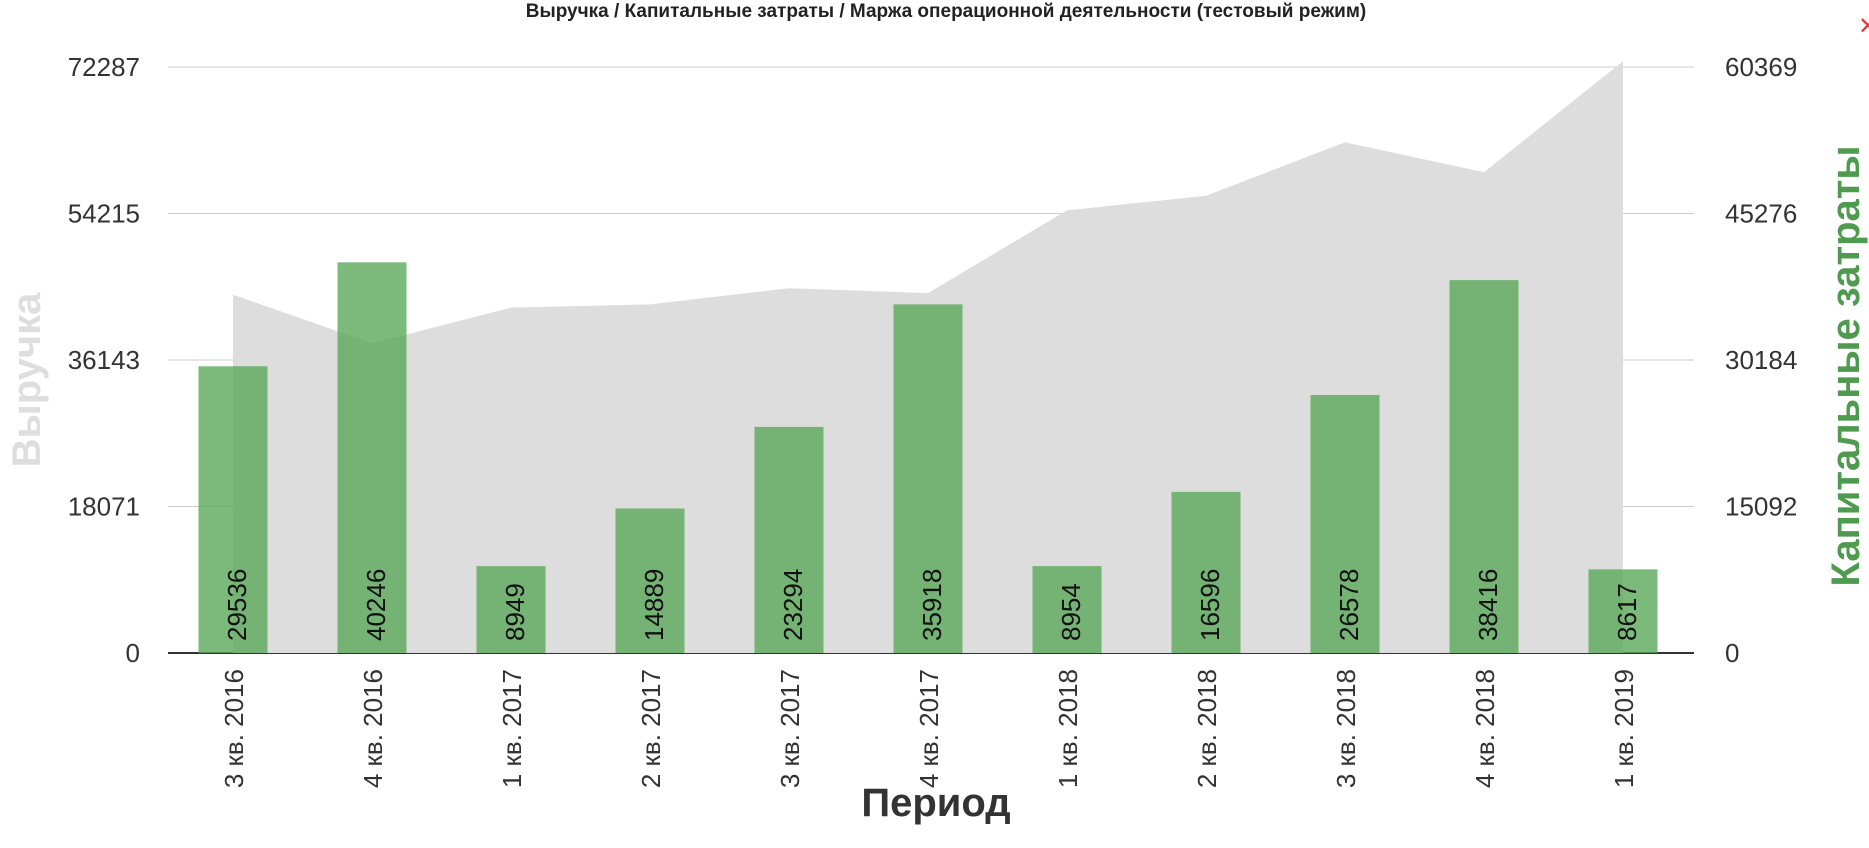  Describe the element at coordinates (133, 653) in the screenshot. I see `left-tick-label: 0` at that location.